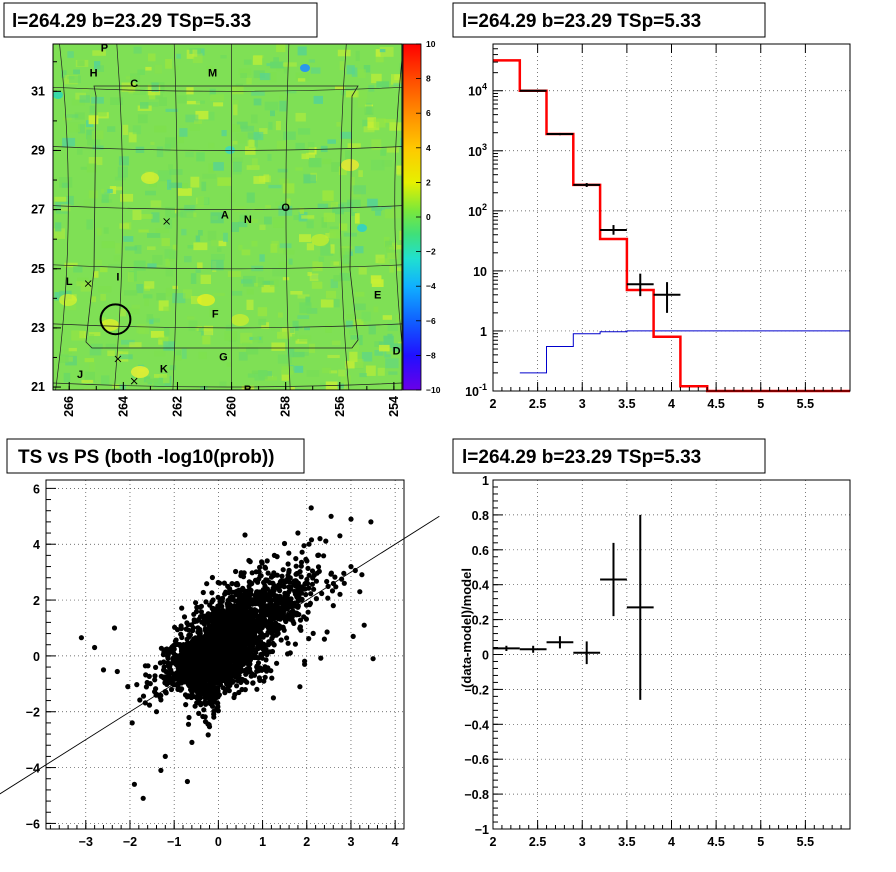 Image resolution: width=896 pixels, height=872 pixels. What do you see at coordinates (320, 240) in the screenshot?
I see `skymap-hot-spot` at bounding box center [320, 240].